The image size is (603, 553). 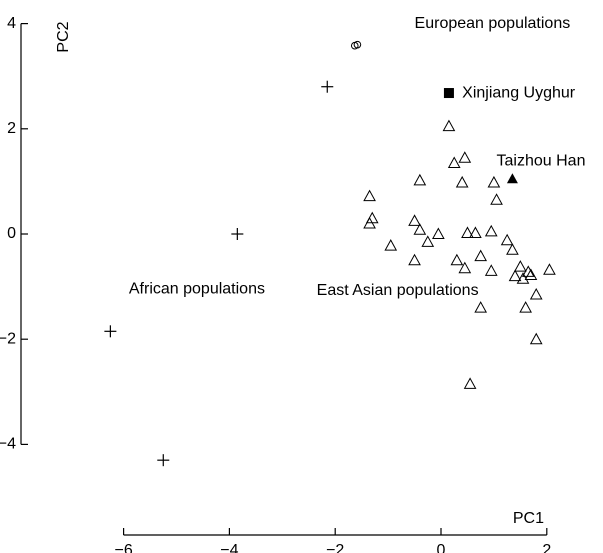 What do you see at coordinates (357, 44) in the screenshot?
I see `open-circle-marker` at bounding box center [357, 44].